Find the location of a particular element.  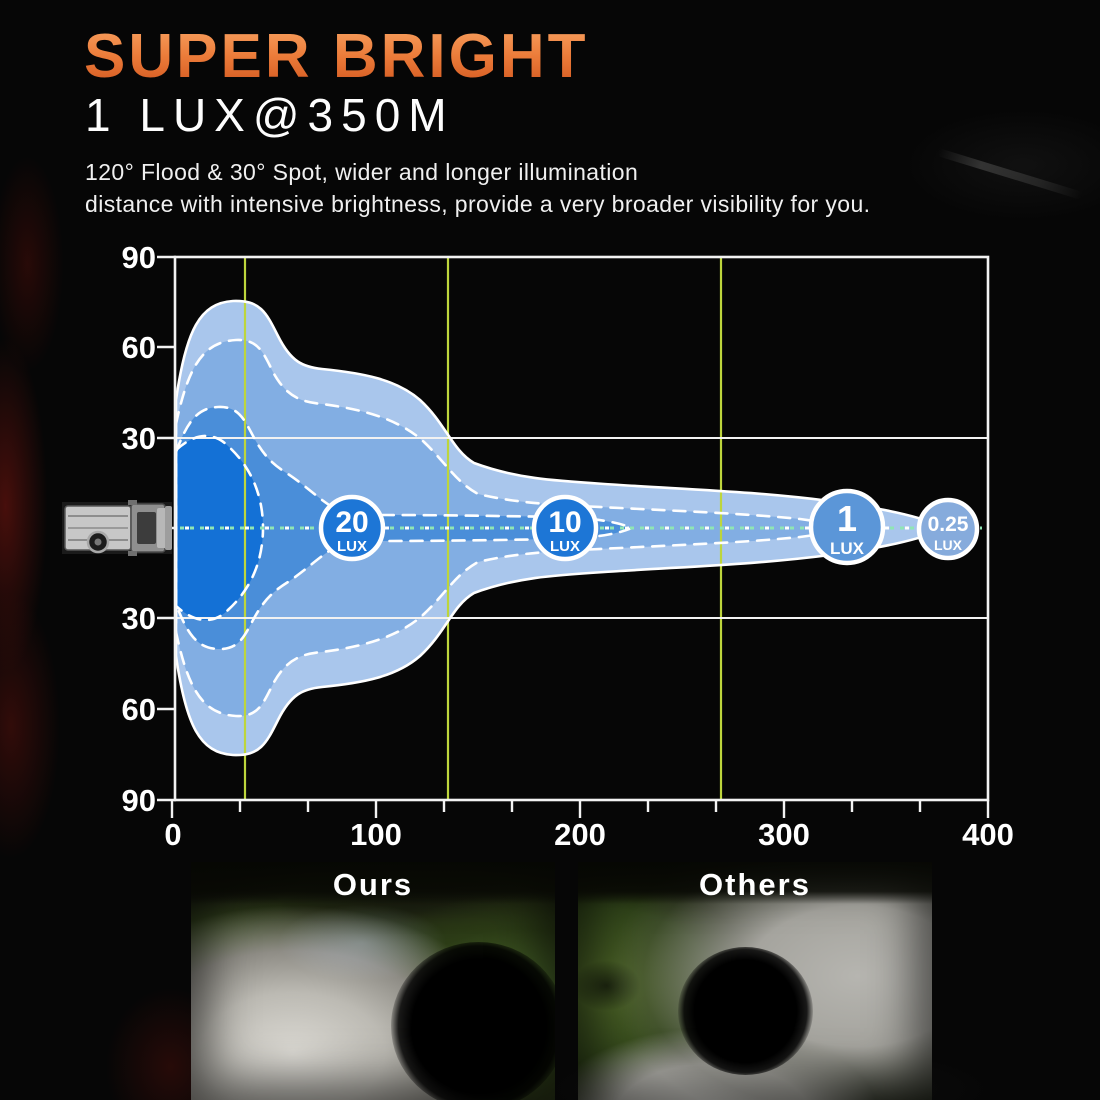

lux-marker-10: 10 LUX is located at coordinates (565, 528).